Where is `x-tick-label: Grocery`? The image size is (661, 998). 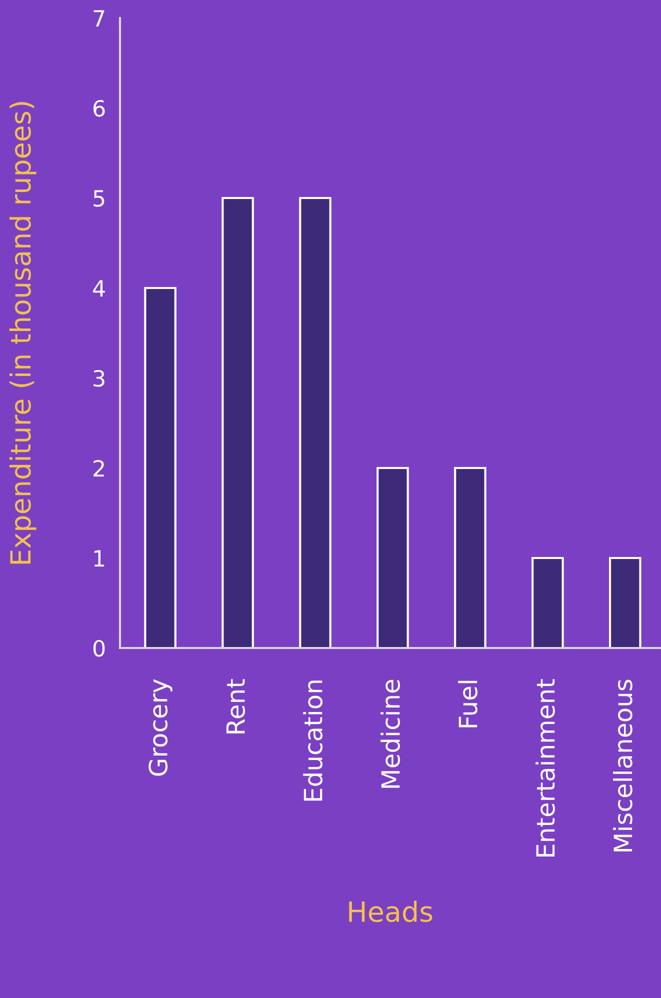
x-tick-label: Grocery is located at coordinates (160, 727).